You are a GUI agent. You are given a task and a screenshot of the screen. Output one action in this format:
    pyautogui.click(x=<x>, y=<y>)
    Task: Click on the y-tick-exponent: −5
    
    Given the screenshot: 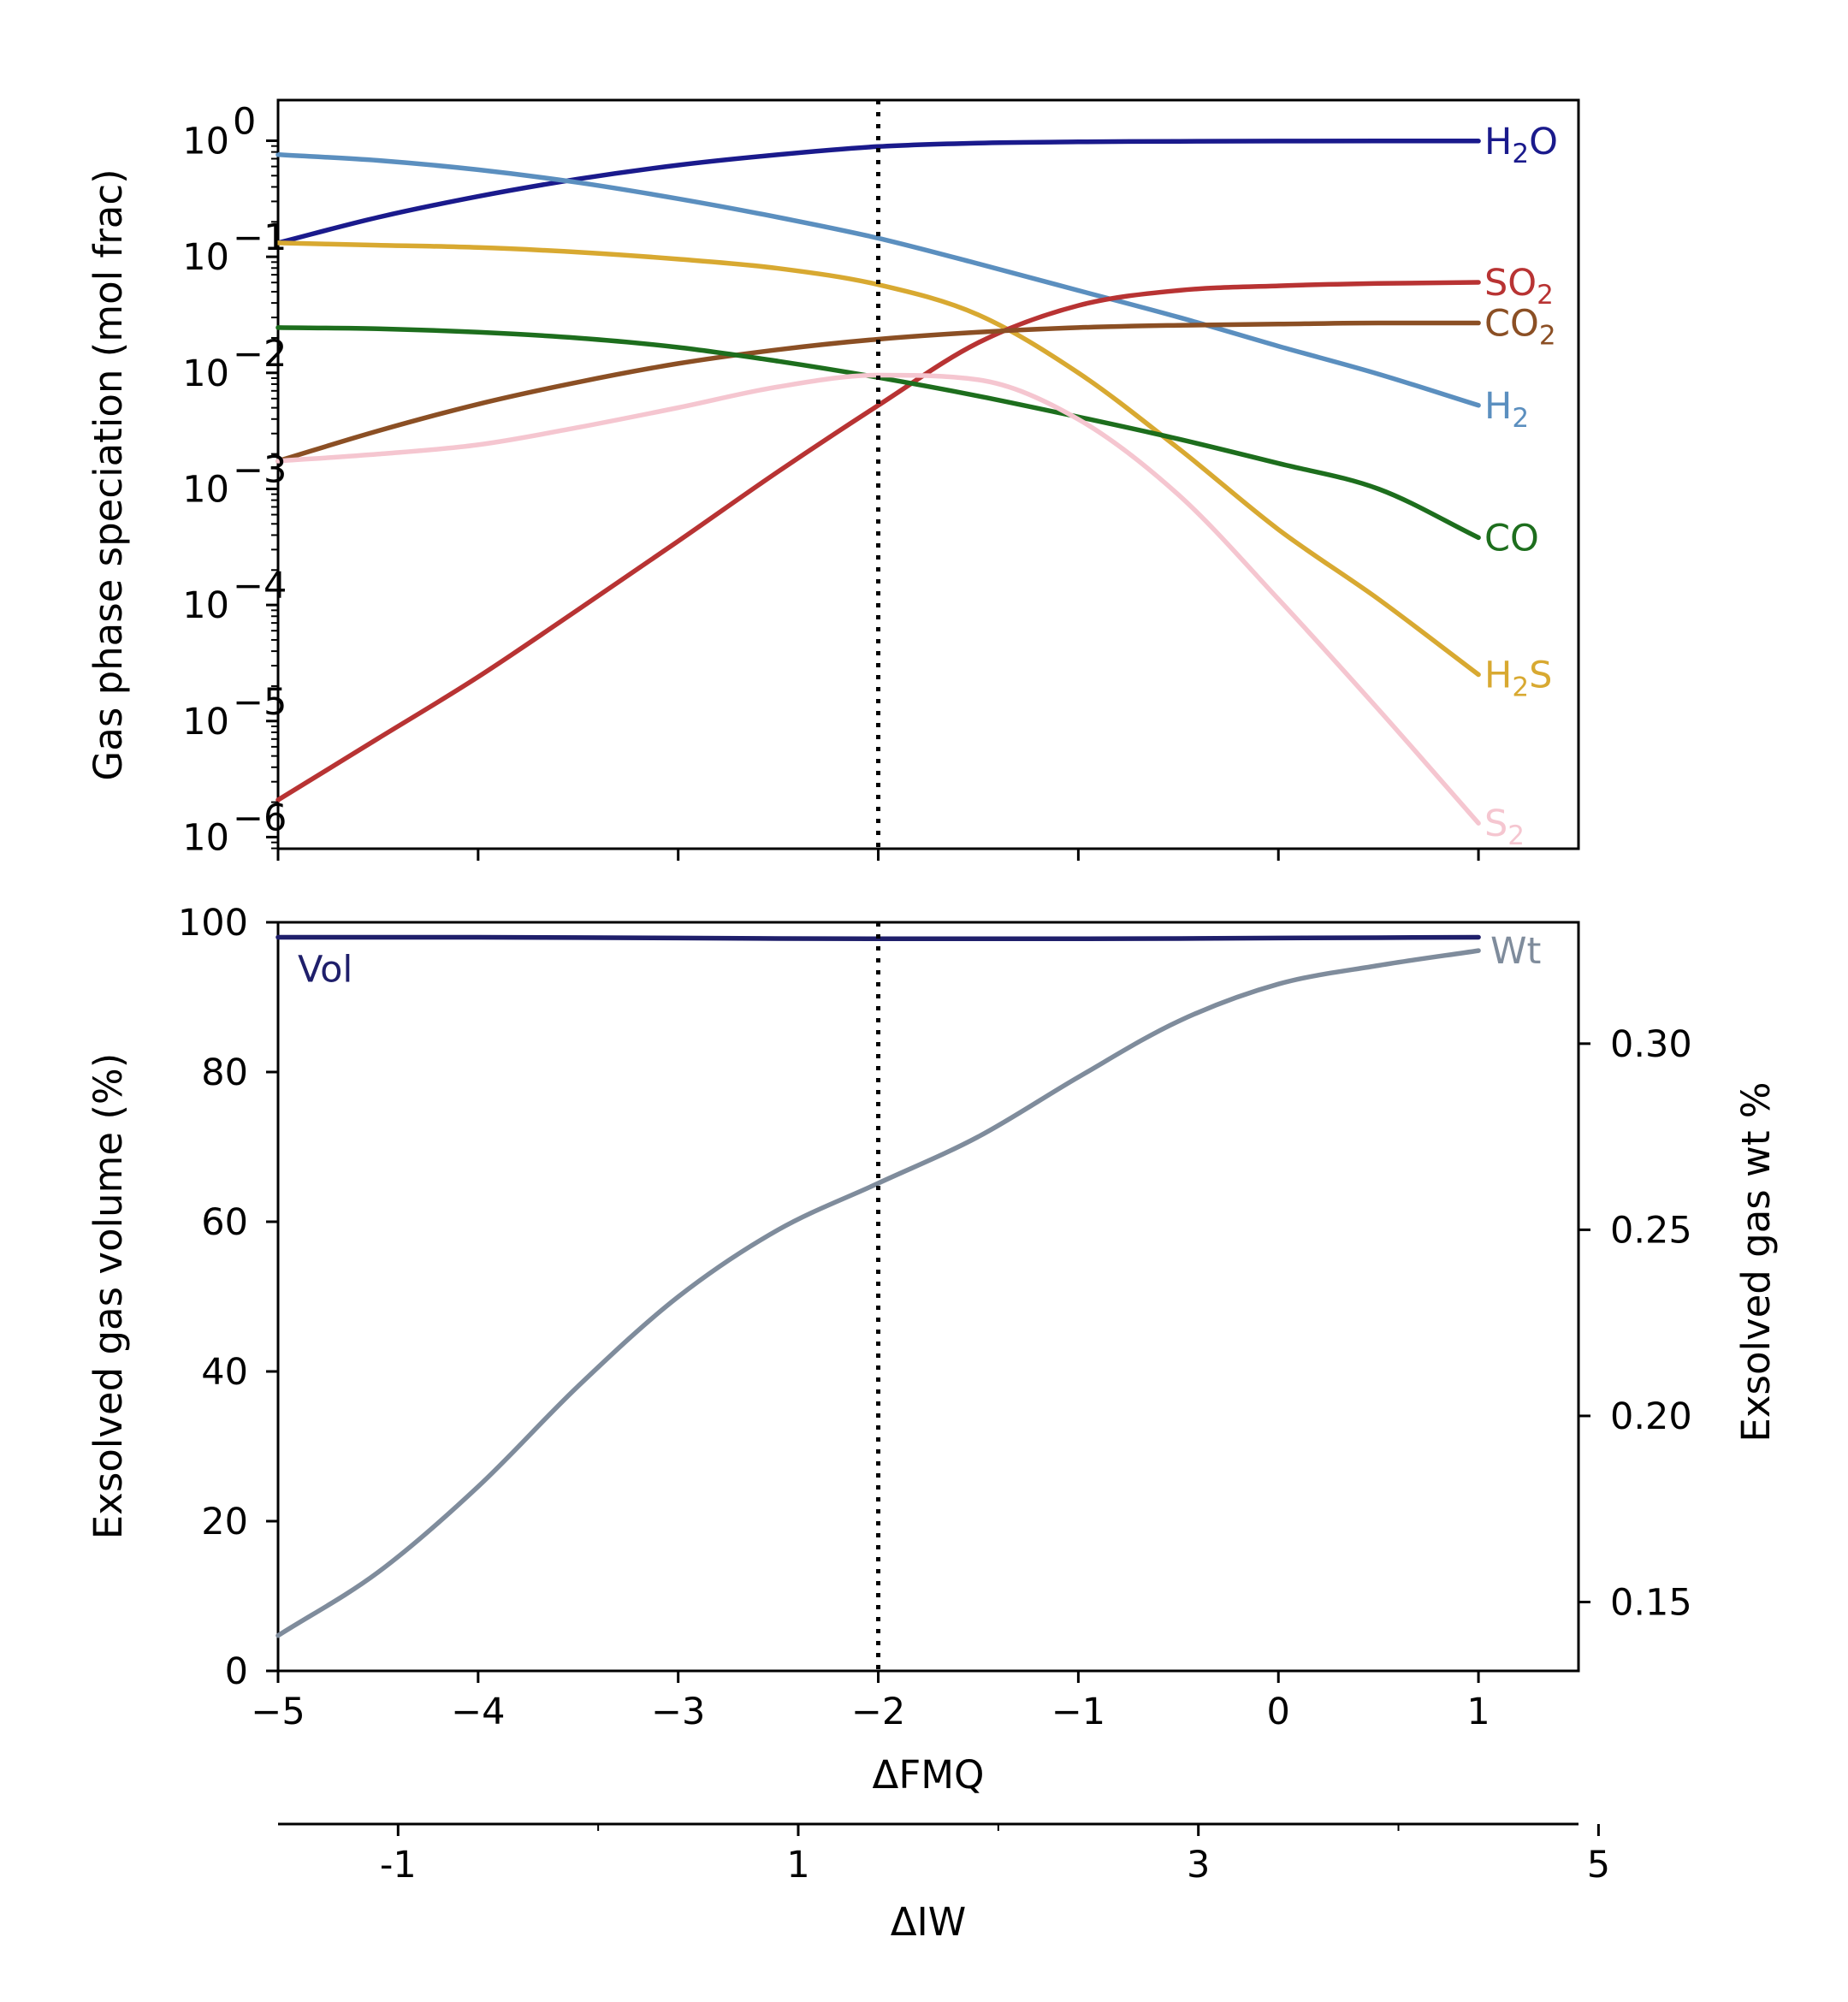 What is the action you would take?
    pyautogui.click(x=260, y=702)
    